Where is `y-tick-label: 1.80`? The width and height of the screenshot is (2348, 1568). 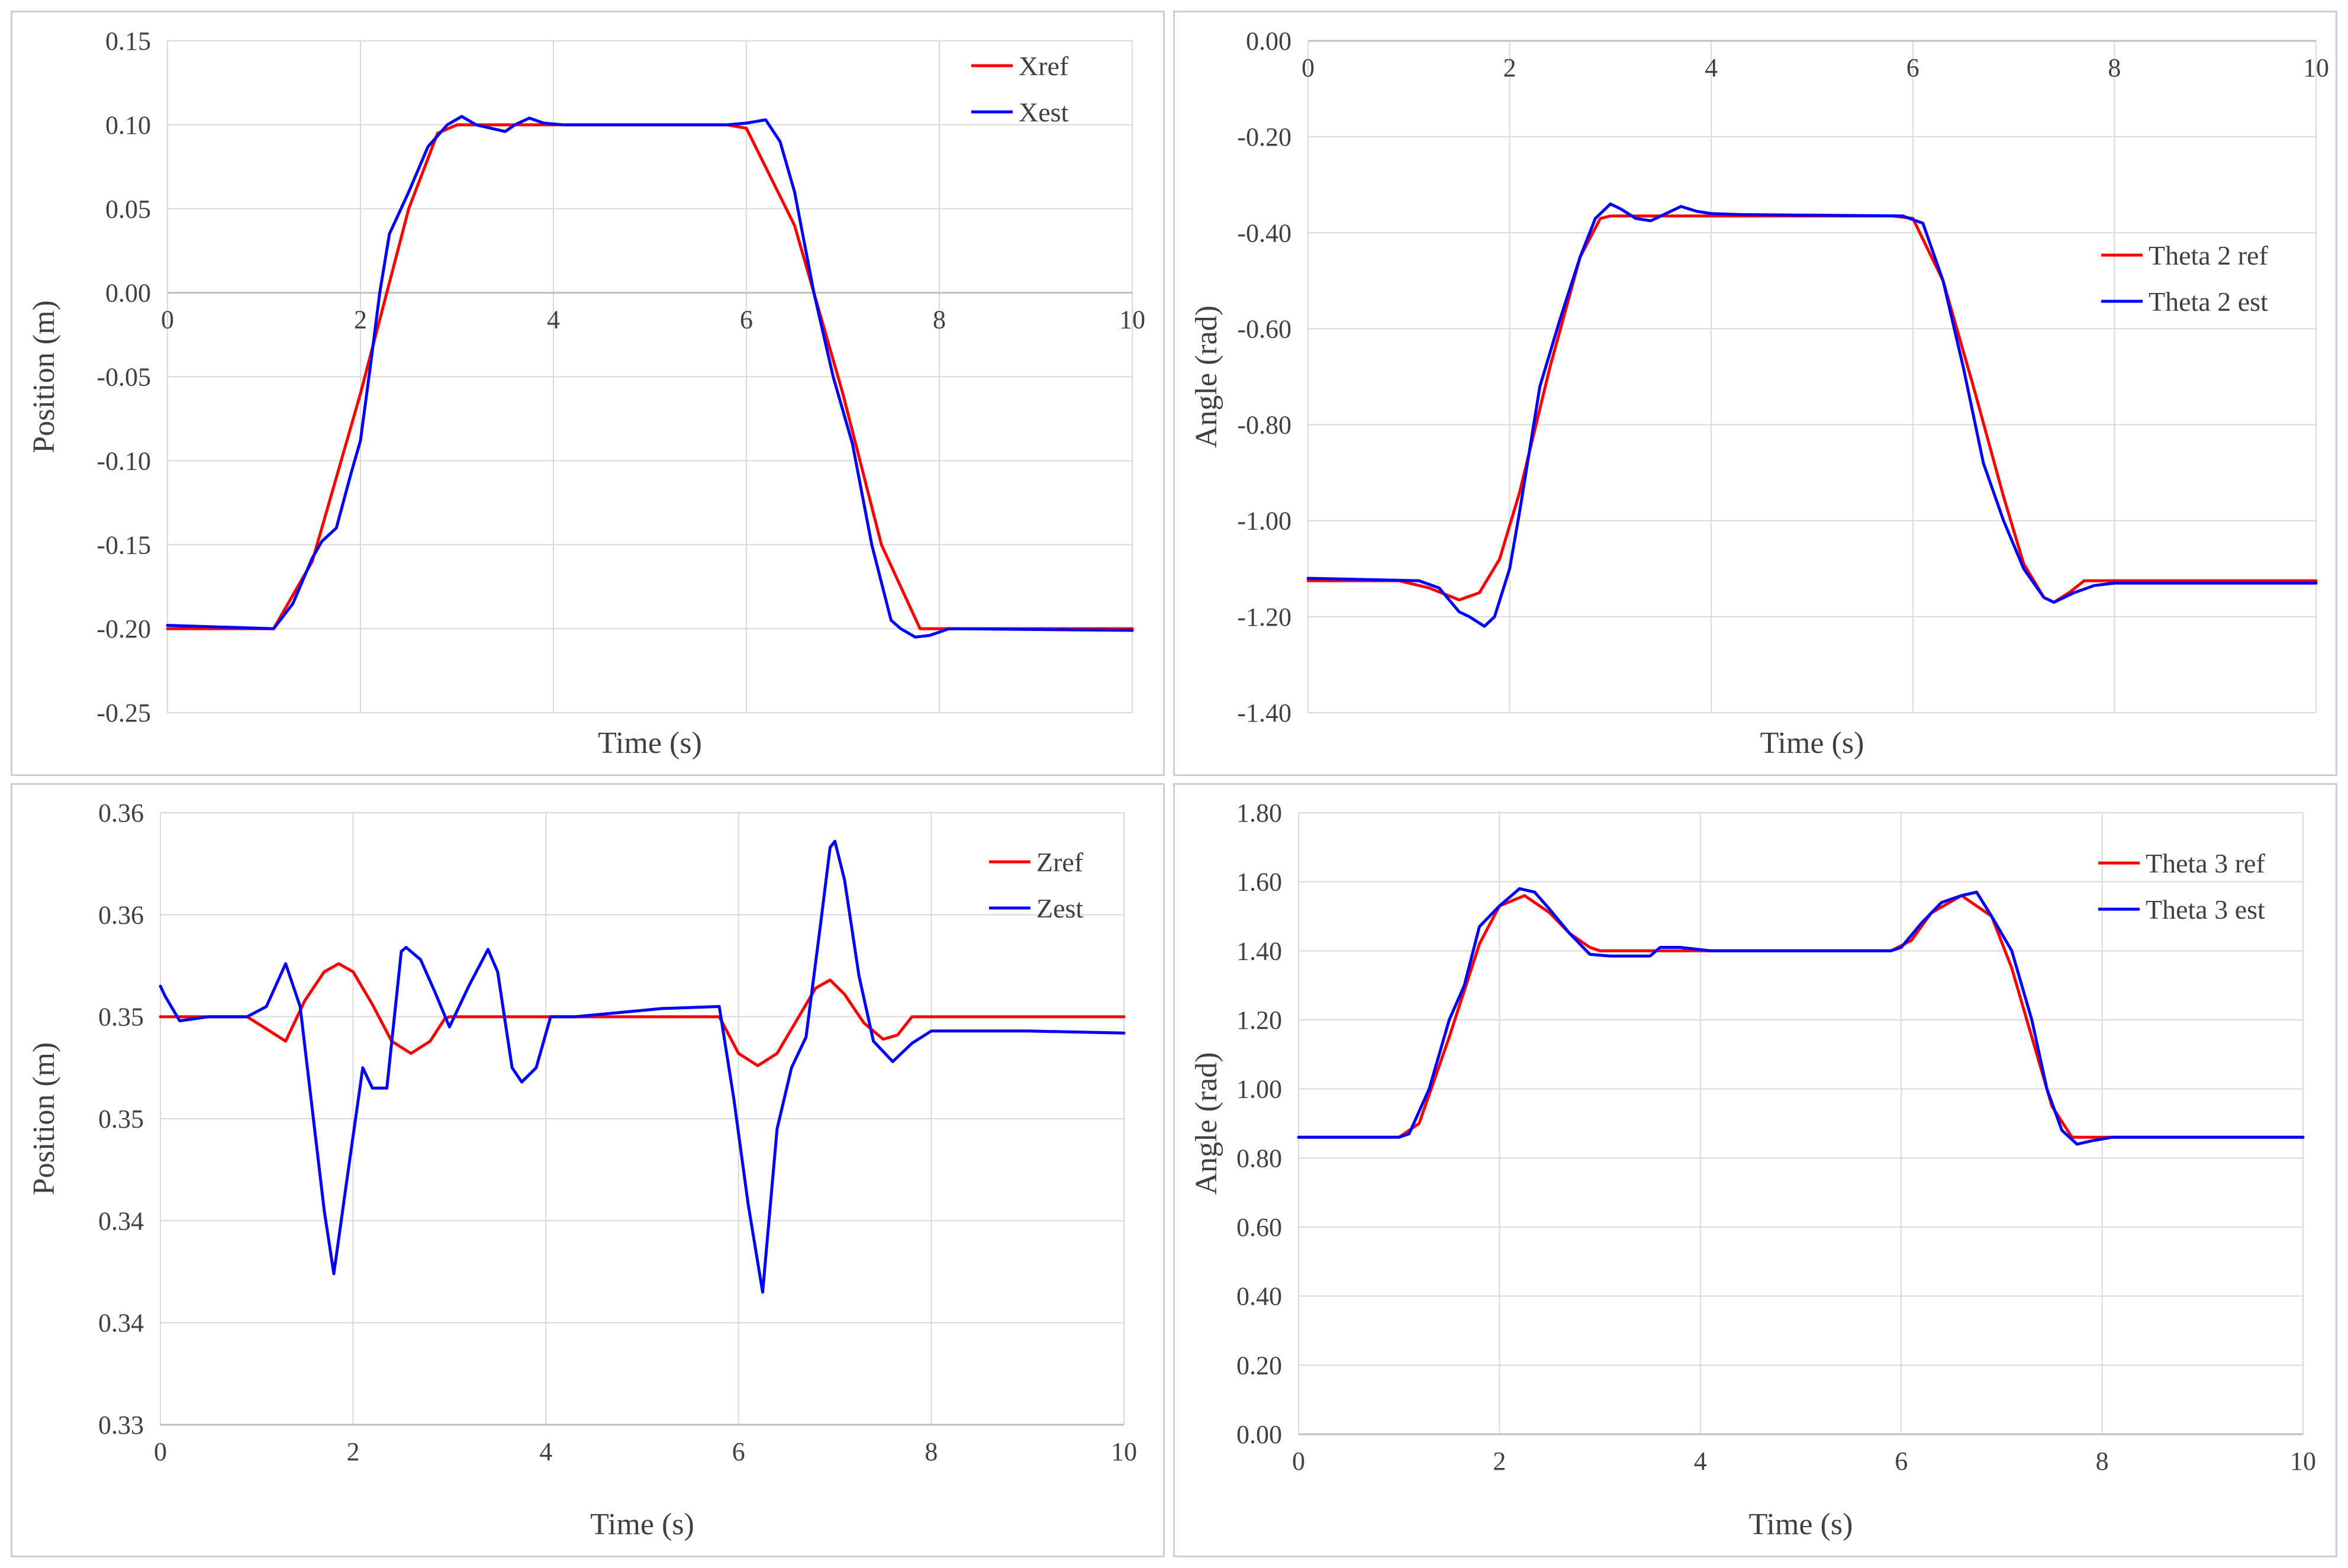 y-tick-label: 1.80 is located at coordinates (1259, 813).